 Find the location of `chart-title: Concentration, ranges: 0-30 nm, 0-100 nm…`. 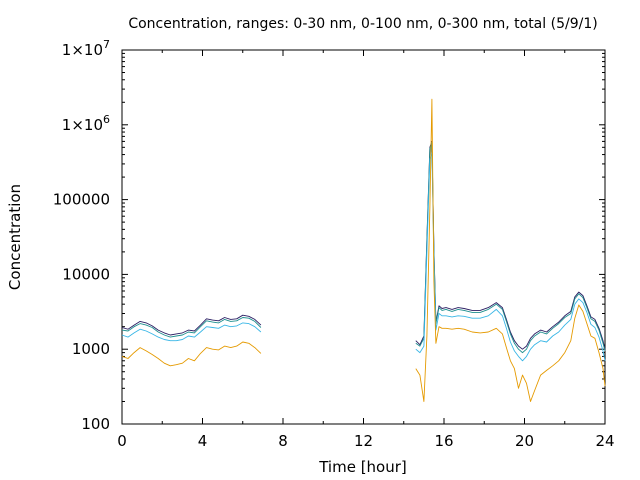

chart-title: Concentration, ranges: 0-30 nm, 0-100 nm… is located at coordinates (362, 24).